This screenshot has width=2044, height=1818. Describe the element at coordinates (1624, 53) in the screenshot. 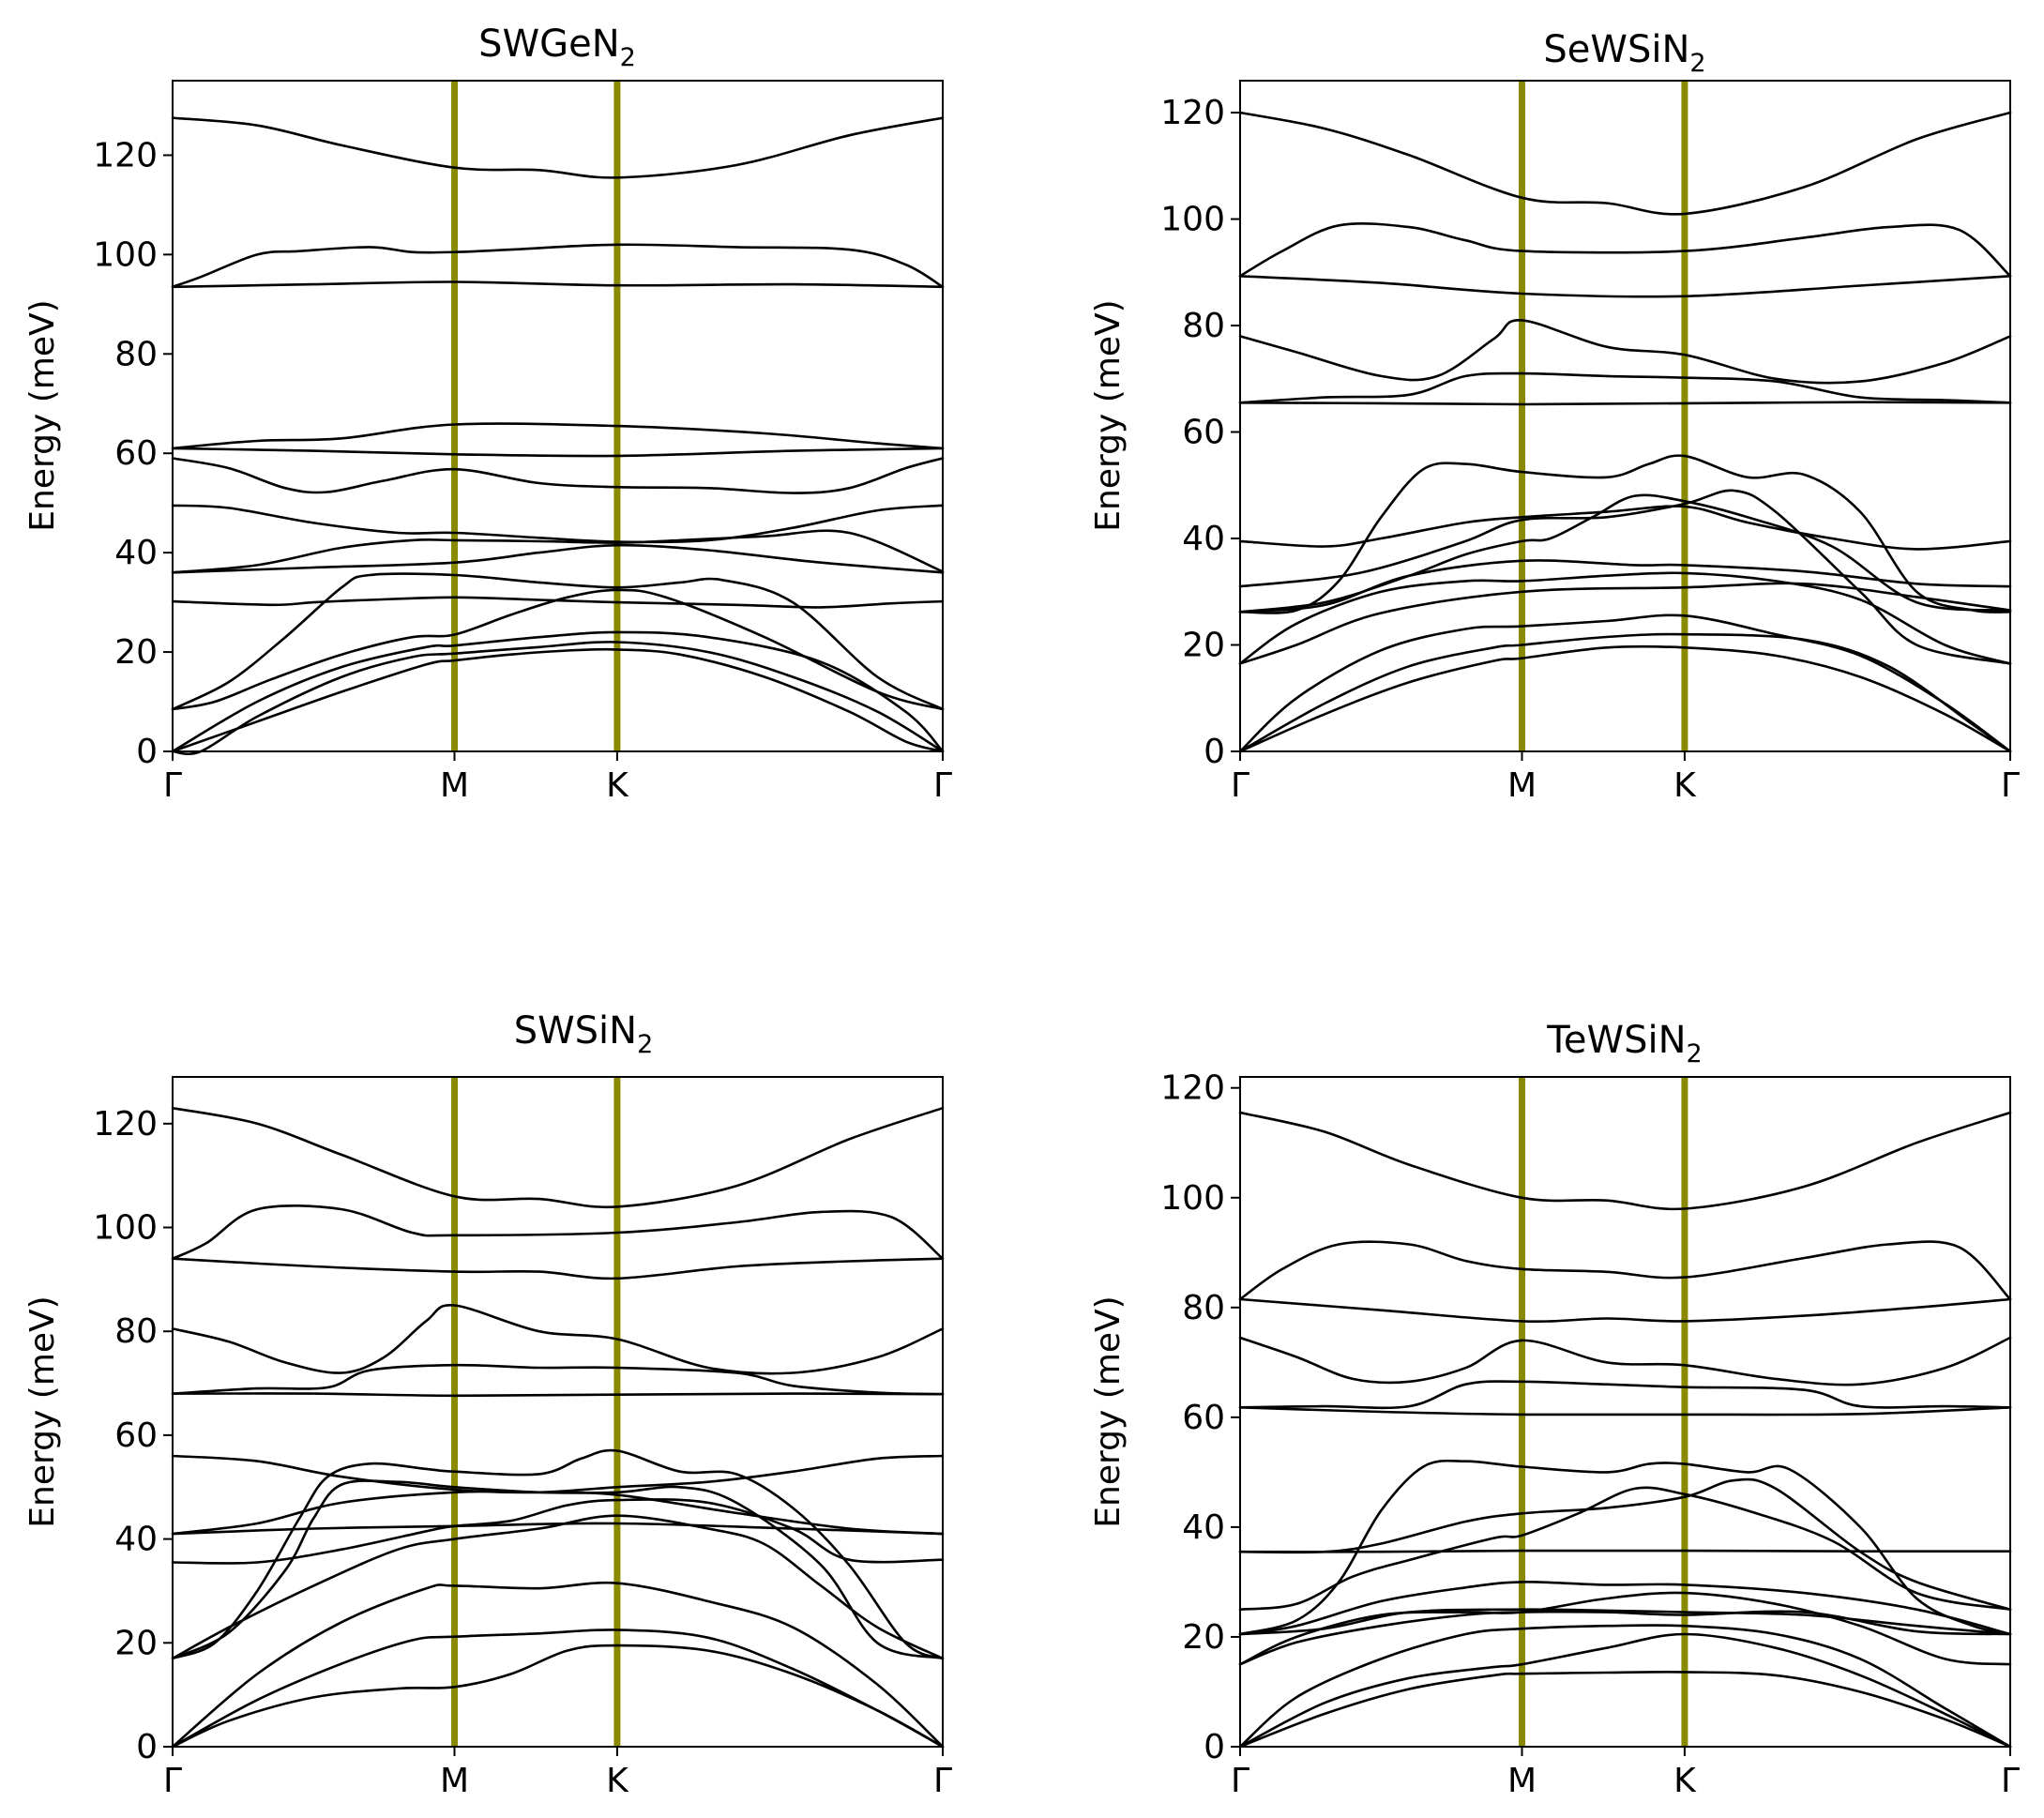

I see `panel-title: SeWSiN2` at that location.